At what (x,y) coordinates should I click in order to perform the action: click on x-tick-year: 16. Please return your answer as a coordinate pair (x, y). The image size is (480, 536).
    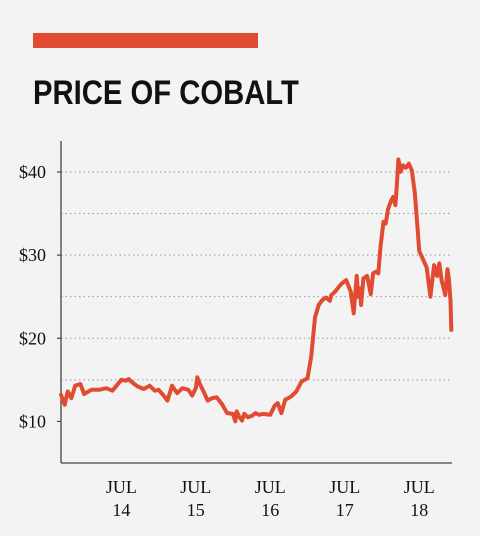
    Looking at the image, I should click on (270, 510).